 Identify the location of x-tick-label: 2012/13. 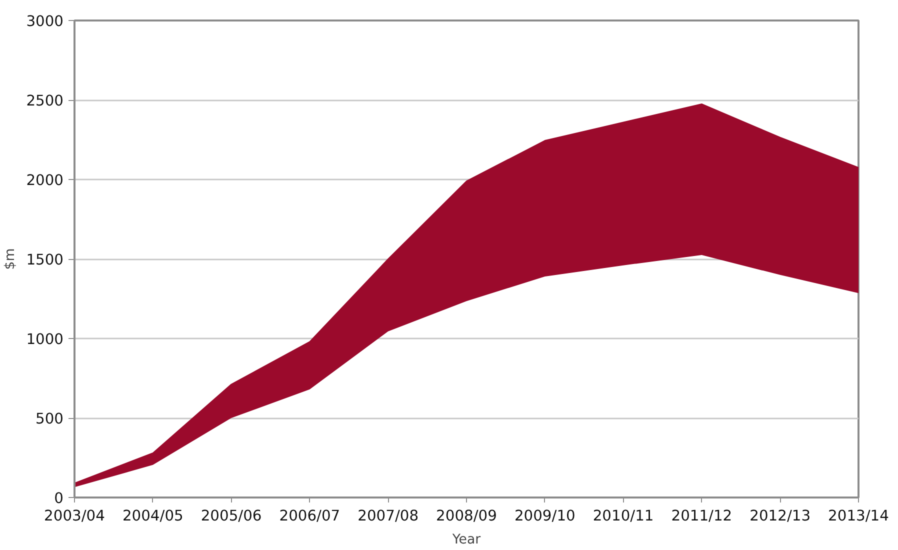
(780, 516).